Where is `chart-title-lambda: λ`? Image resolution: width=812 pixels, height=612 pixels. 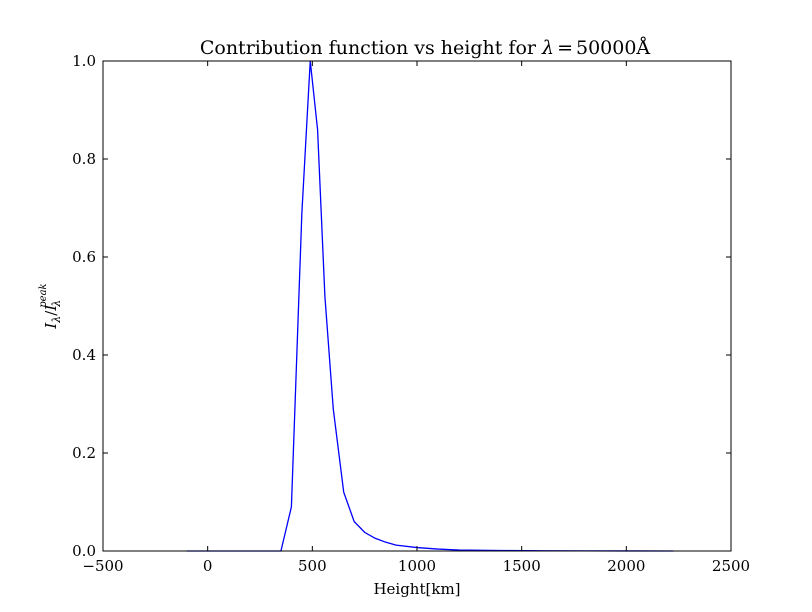 chart-title-lambda: λ is located at coordinates (547, 48).